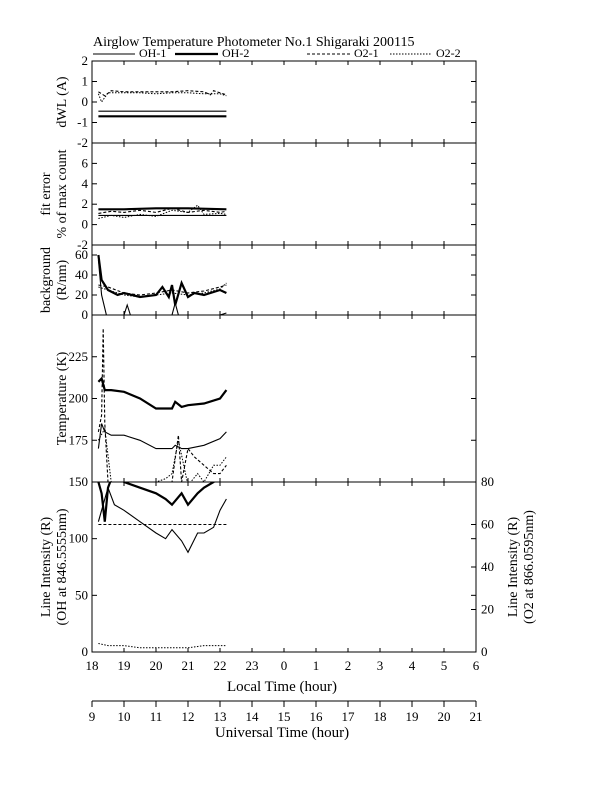 This screenshot has width=612, height=792. Describe the element at coordinates (85, 224) in the screenshot. I see `y-tick-label-fit-error: 0` at that location.